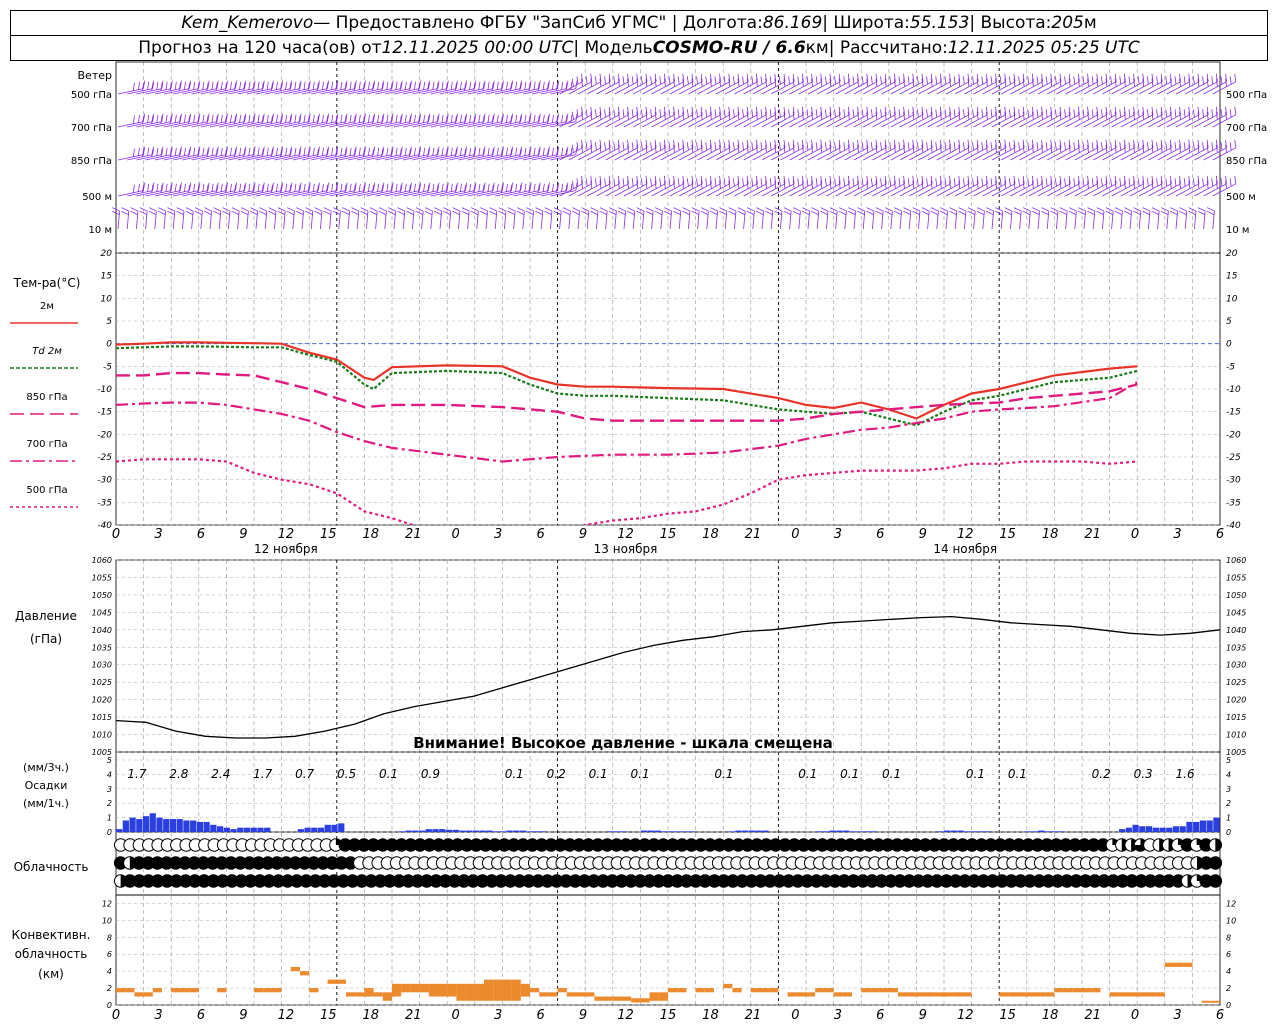  Describe the element at coordinates (109, 760) in the screenshot. I see `precip-tick-left: 5` at that location.